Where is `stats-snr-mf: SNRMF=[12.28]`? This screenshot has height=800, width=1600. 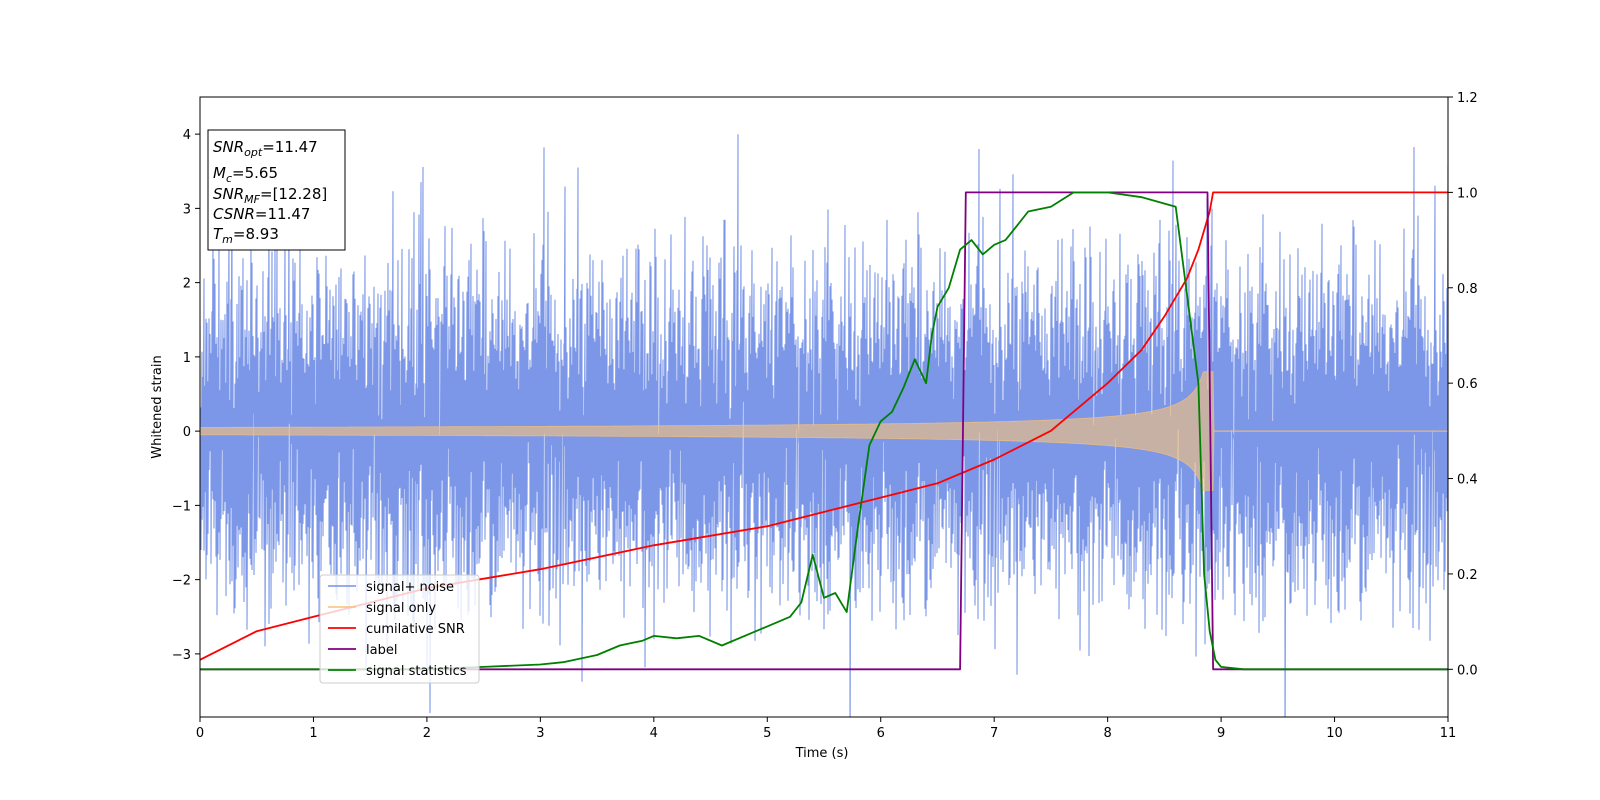
stats-snr-mf: SNRMF=[12.28] is located at coordinates (270, 195).